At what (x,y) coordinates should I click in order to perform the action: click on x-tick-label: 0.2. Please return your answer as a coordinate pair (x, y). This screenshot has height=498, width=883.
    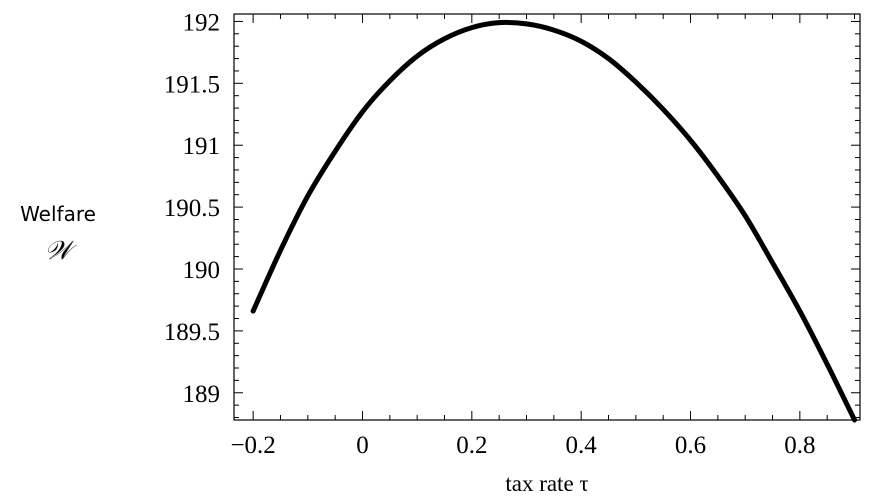
    Looking at the image, I should click on (471, 445).